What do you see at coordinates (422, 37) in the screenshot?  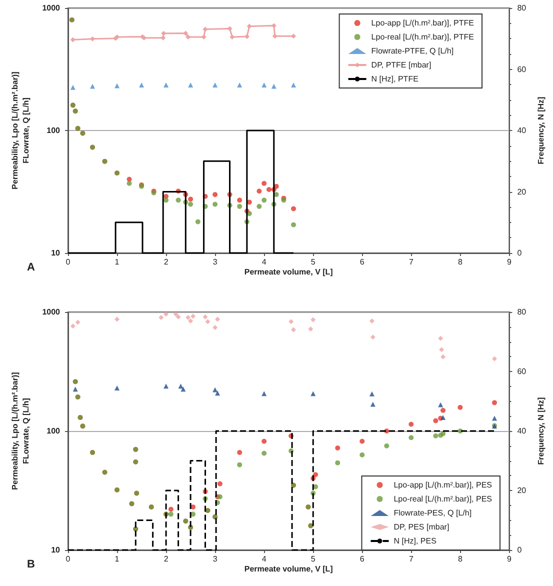 I see `legend-label: Lpo-real [L/(h.m².bar)], PTFE` at bounding box center [422, 37].